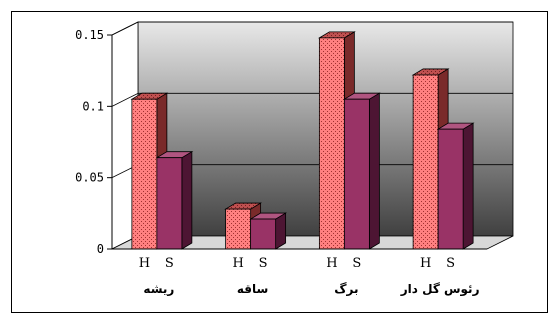 Image resolution: width=558 pixels, height=323 pixels. I want to click on category-label: ساقه, so click(252, 289).